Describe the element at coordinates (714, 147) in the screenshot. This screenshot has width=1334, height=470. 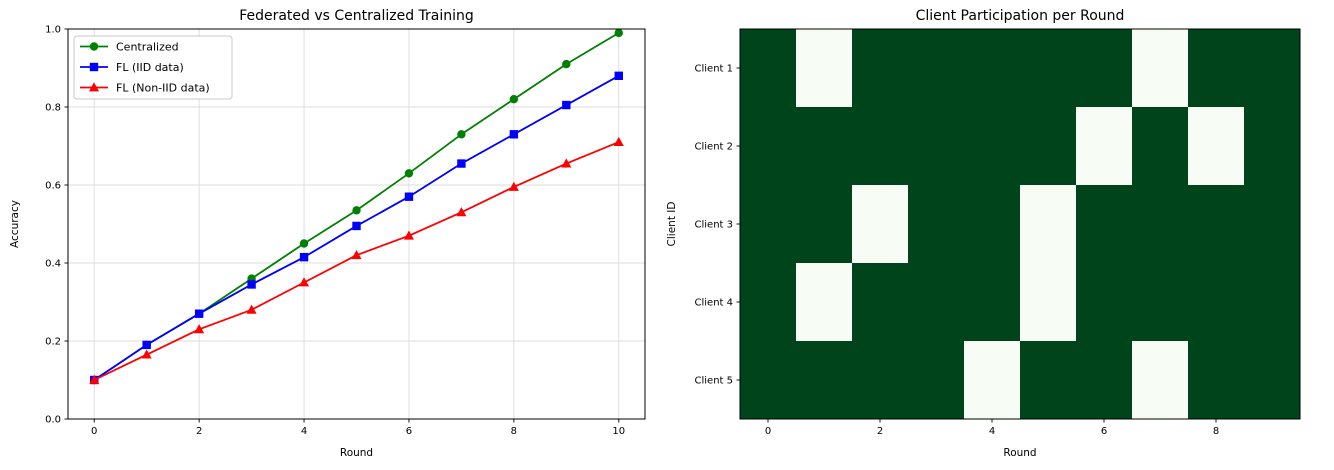
I see `row-tick-label: Client 2` at that location.